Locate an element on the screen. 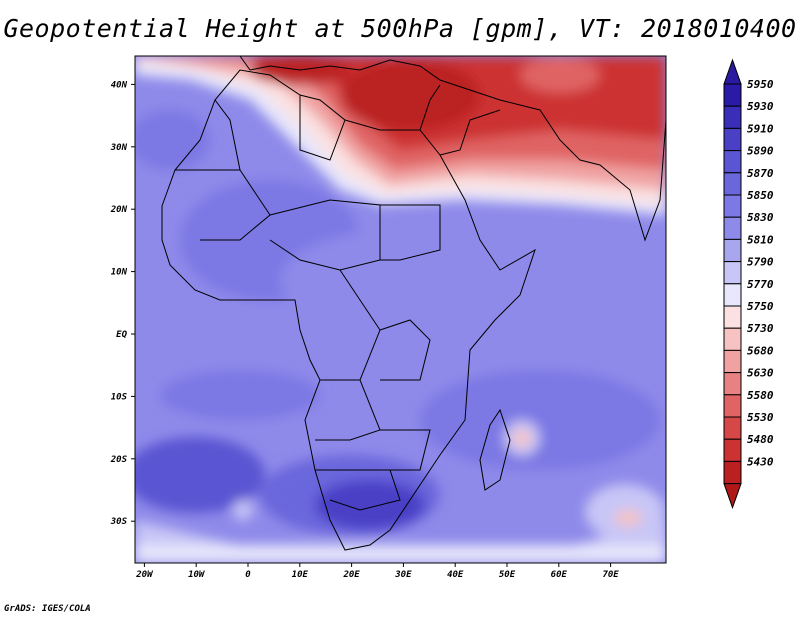 Image resolution: width=800 pixels, height=618 pixels. colorbar-label: 5750 is located at coordinates (760, 306).